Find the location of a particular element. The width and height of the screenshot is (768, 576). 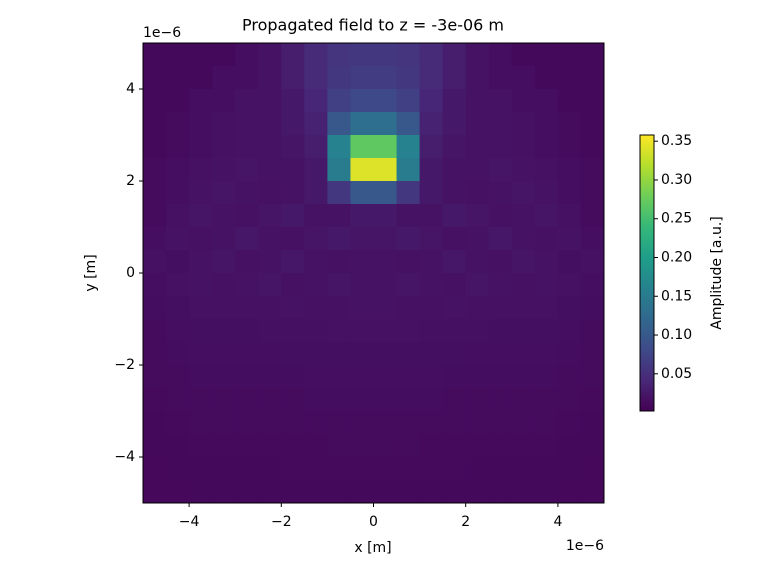

colorbar-tick-label: 0.35 is located at coordinates (676, 141).